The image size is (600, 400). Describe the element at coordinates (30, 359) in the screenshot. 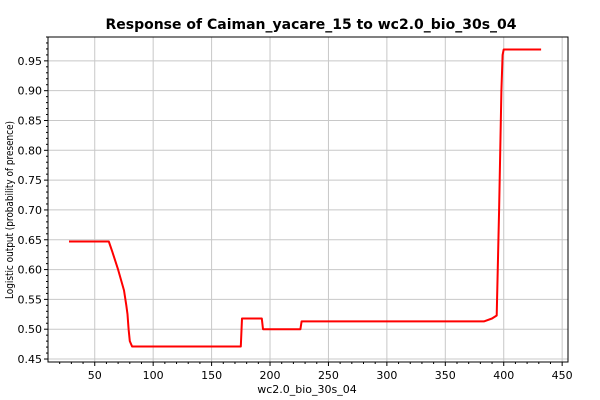

I see `y-tick-label: 0.45` at that location.